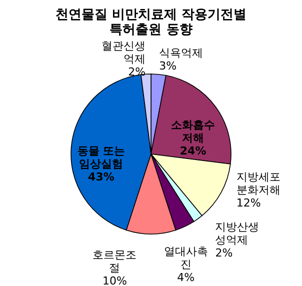 This screenshot has height=286, width=302. Describe the element at coordinates (224, 253) in the screenshot. I see `data-label: 2%` at that location.